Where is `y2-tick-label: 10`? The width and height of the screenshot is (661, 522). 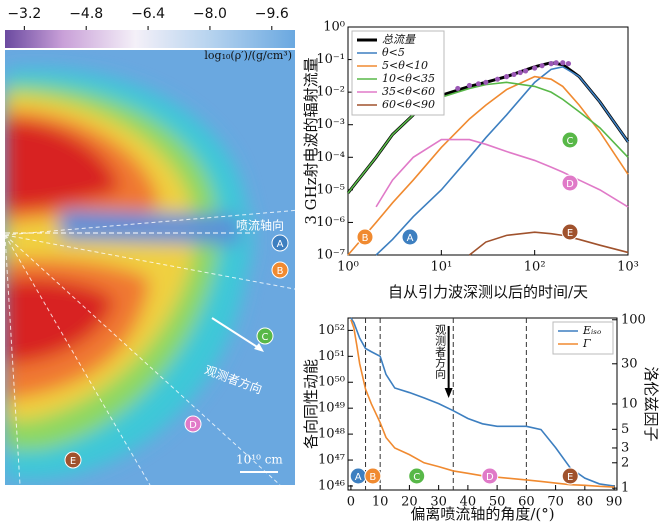 y2-tick-label: 10 is located at coordinates (629, 403).